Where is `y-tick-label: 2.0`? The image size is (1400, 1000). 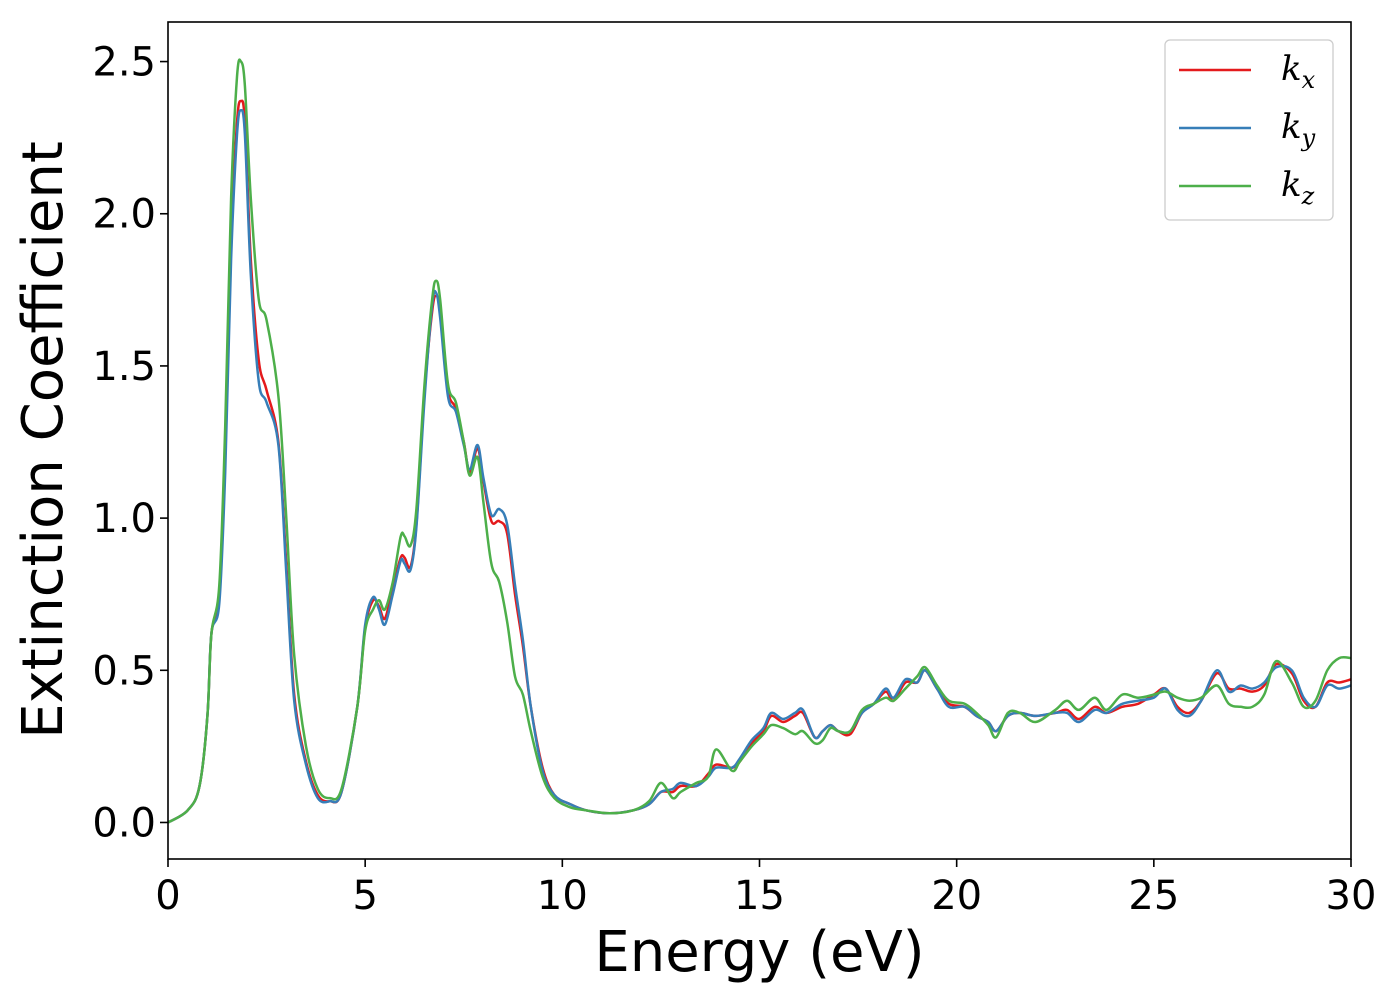
y-tick-label: 2.0 is located at coordinates (124, 215).